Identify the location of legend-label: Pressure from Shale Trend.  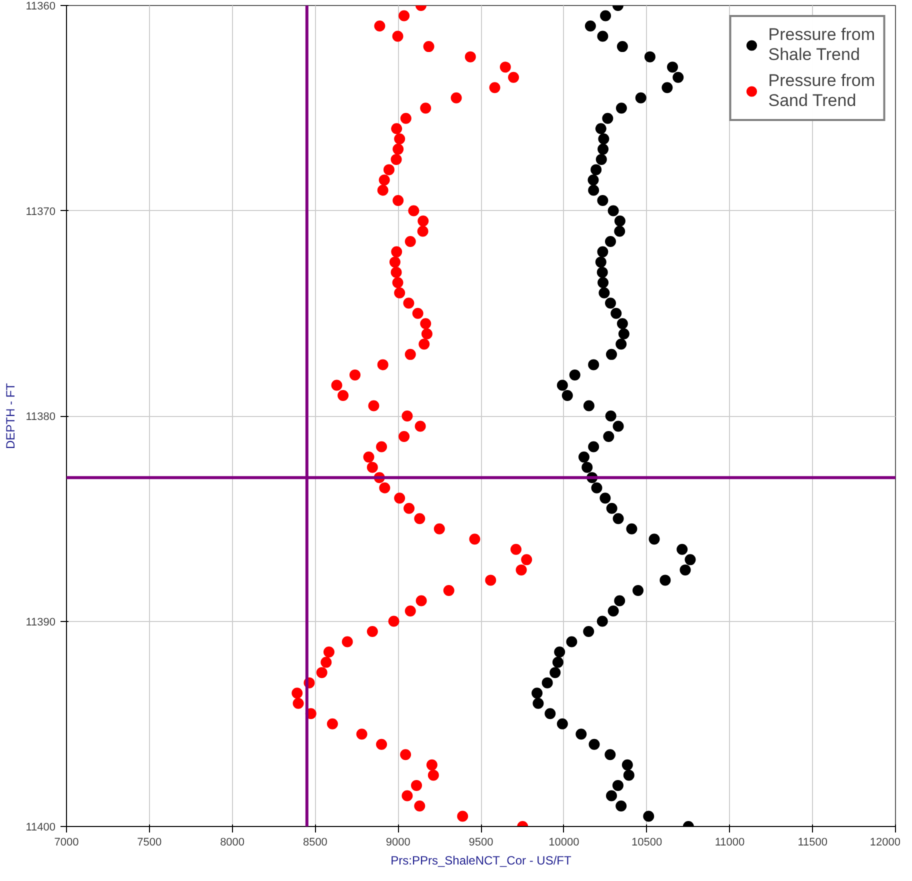
(821, 45).